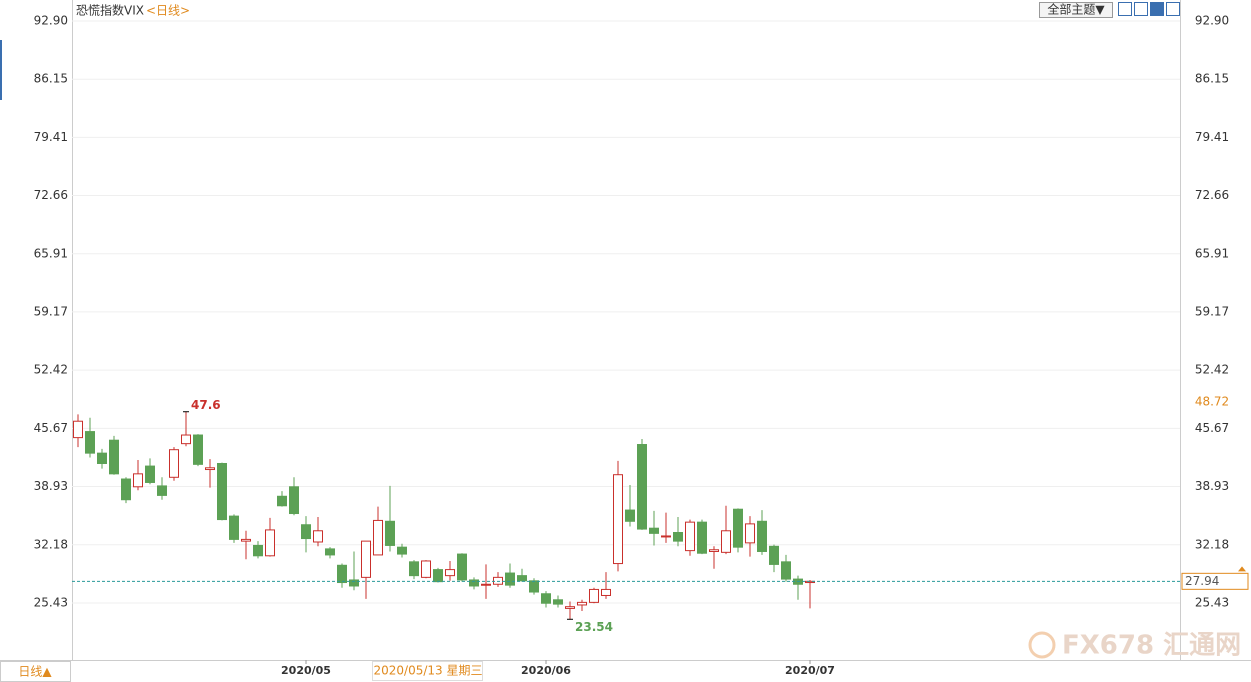 This screenshot has height=682, width=1251. What do you see at coordinates (1212, 137) in the screenshot?
I see `y-tick-label-right: 79.41` at bounding box center [1212, 137].